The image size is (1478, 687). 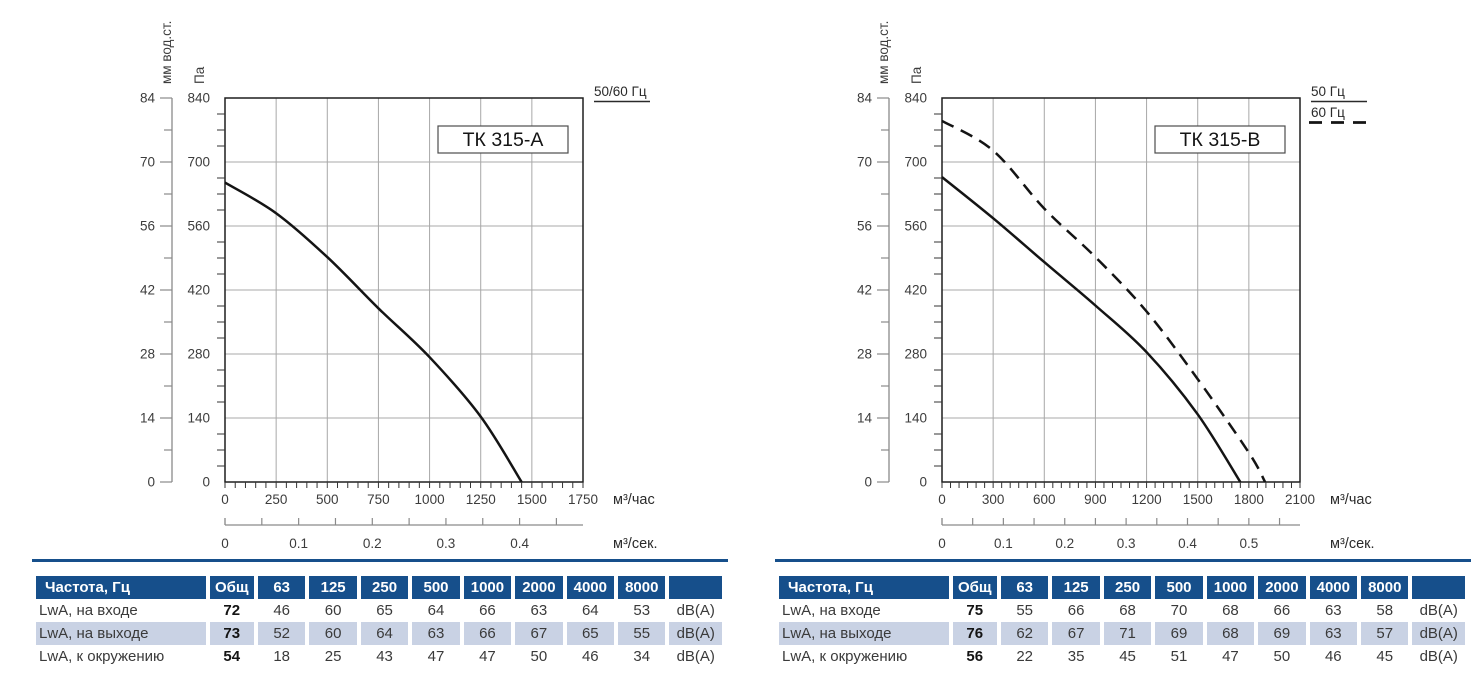 What do you see at coordinates (915, 162) in the screenshot?
I see `svg-text: 700` at bounding box center [915, 162].